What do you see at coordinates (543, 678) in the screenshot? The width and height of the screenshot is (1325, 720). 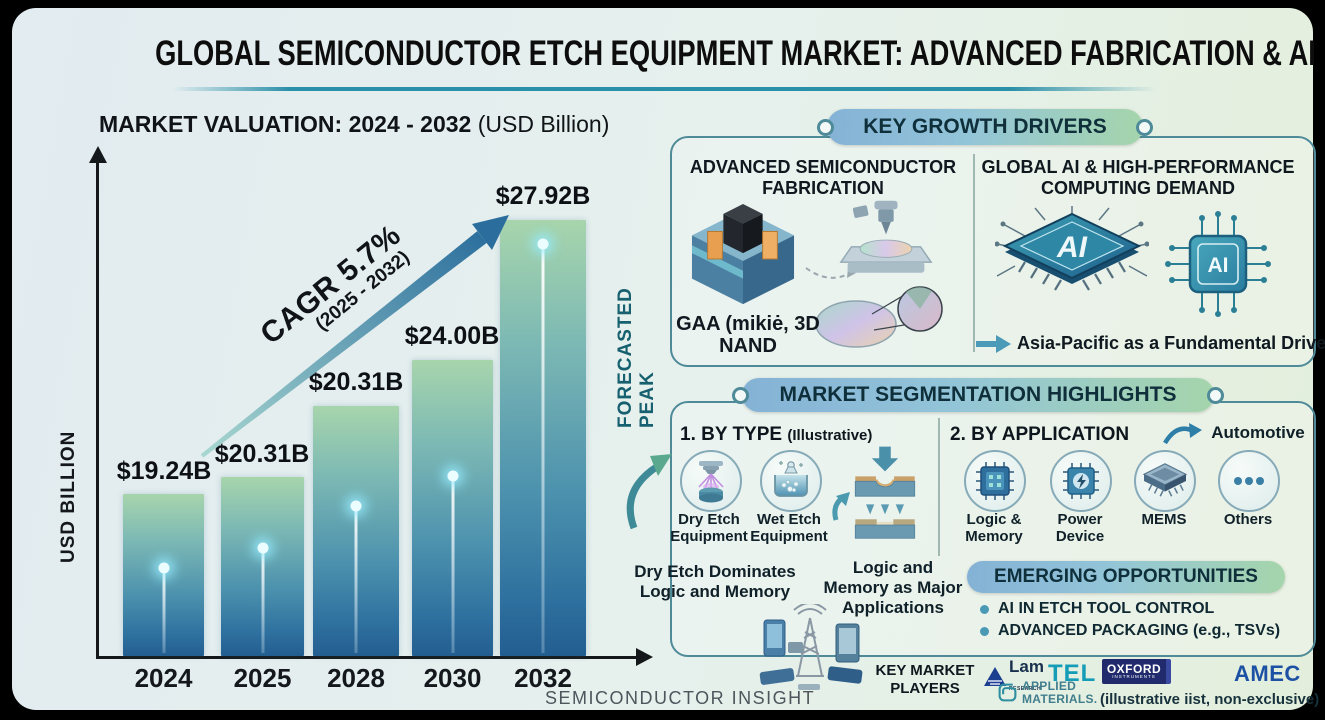 I see `x-tick: 2032` at bounding box center [543, 678].